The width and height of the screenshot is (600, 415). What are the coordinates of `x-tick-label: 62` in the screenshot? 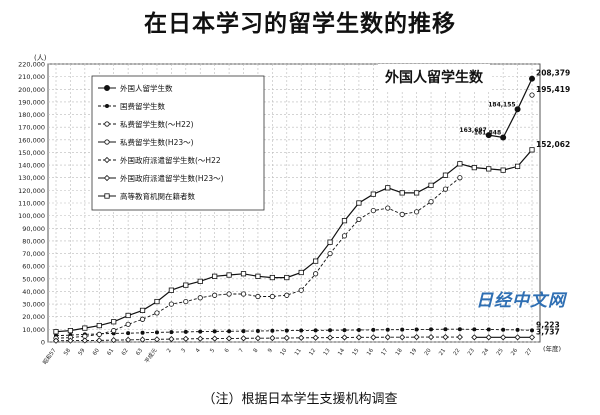 It's located at (125, 352).